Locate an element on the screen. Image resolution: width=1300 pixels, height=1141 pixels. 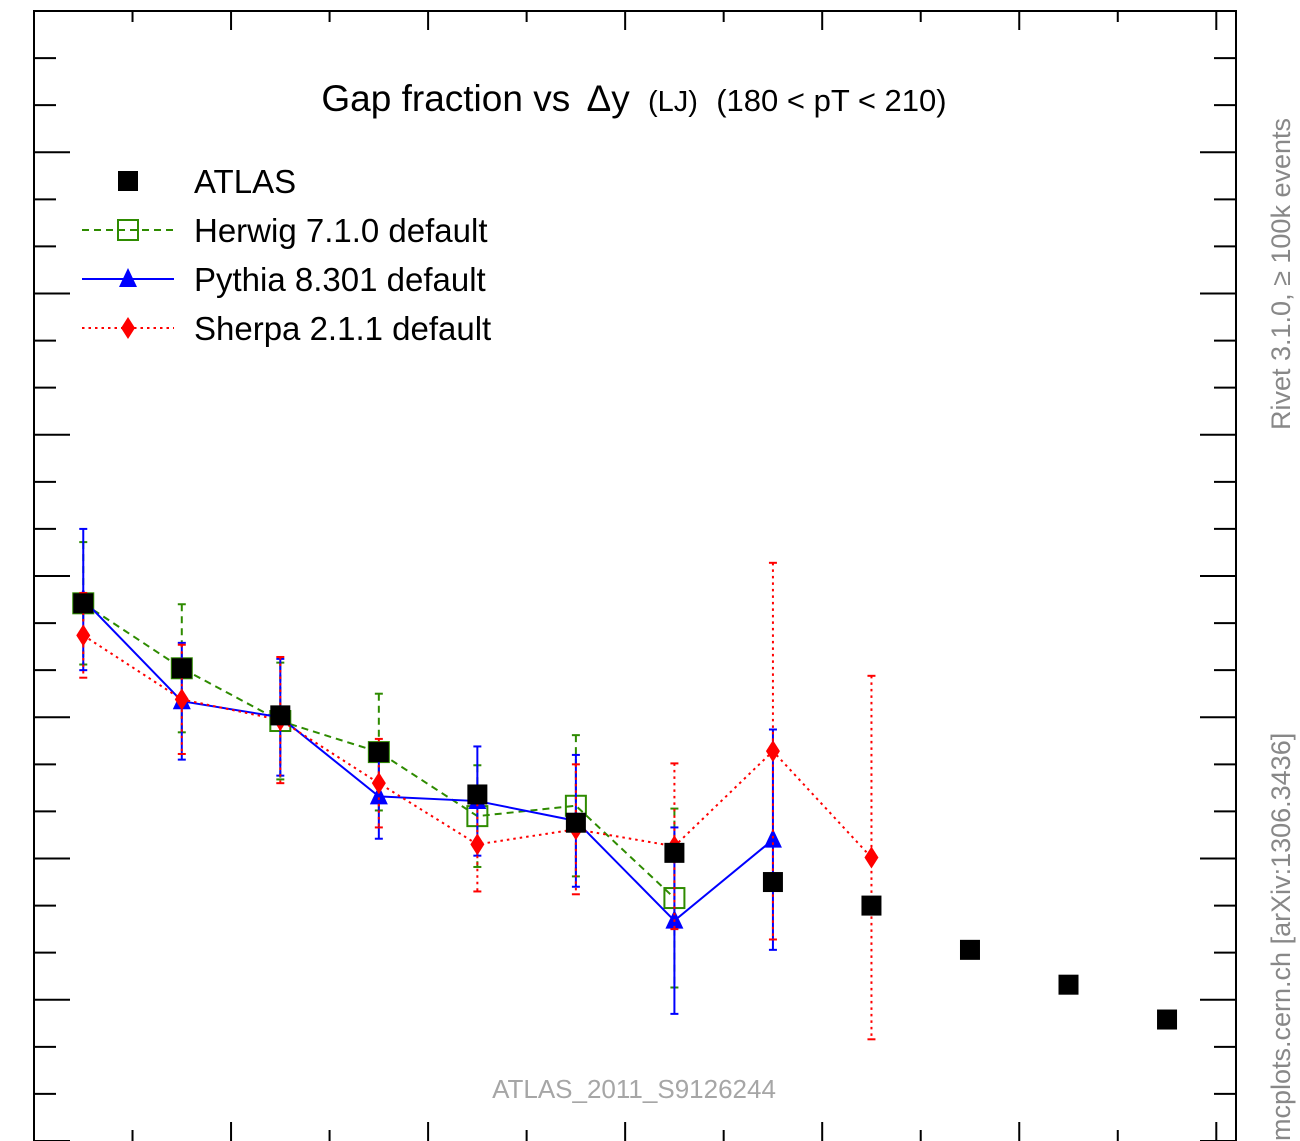
legend-label: Herwig 7.1.0 default is located at coordinates (341, 230).